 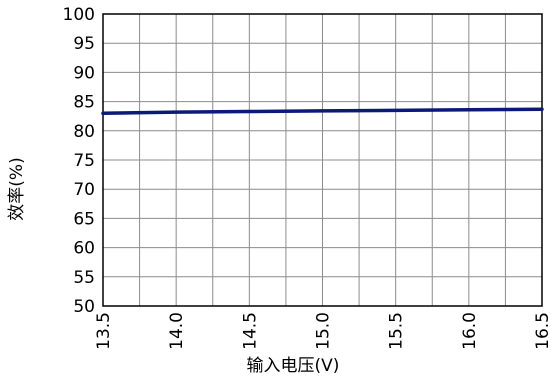 What do you see at coordinates (397, 331) in the screenshot?
I see `x-tick-label: 15.5` at bounding box center [397, 331].